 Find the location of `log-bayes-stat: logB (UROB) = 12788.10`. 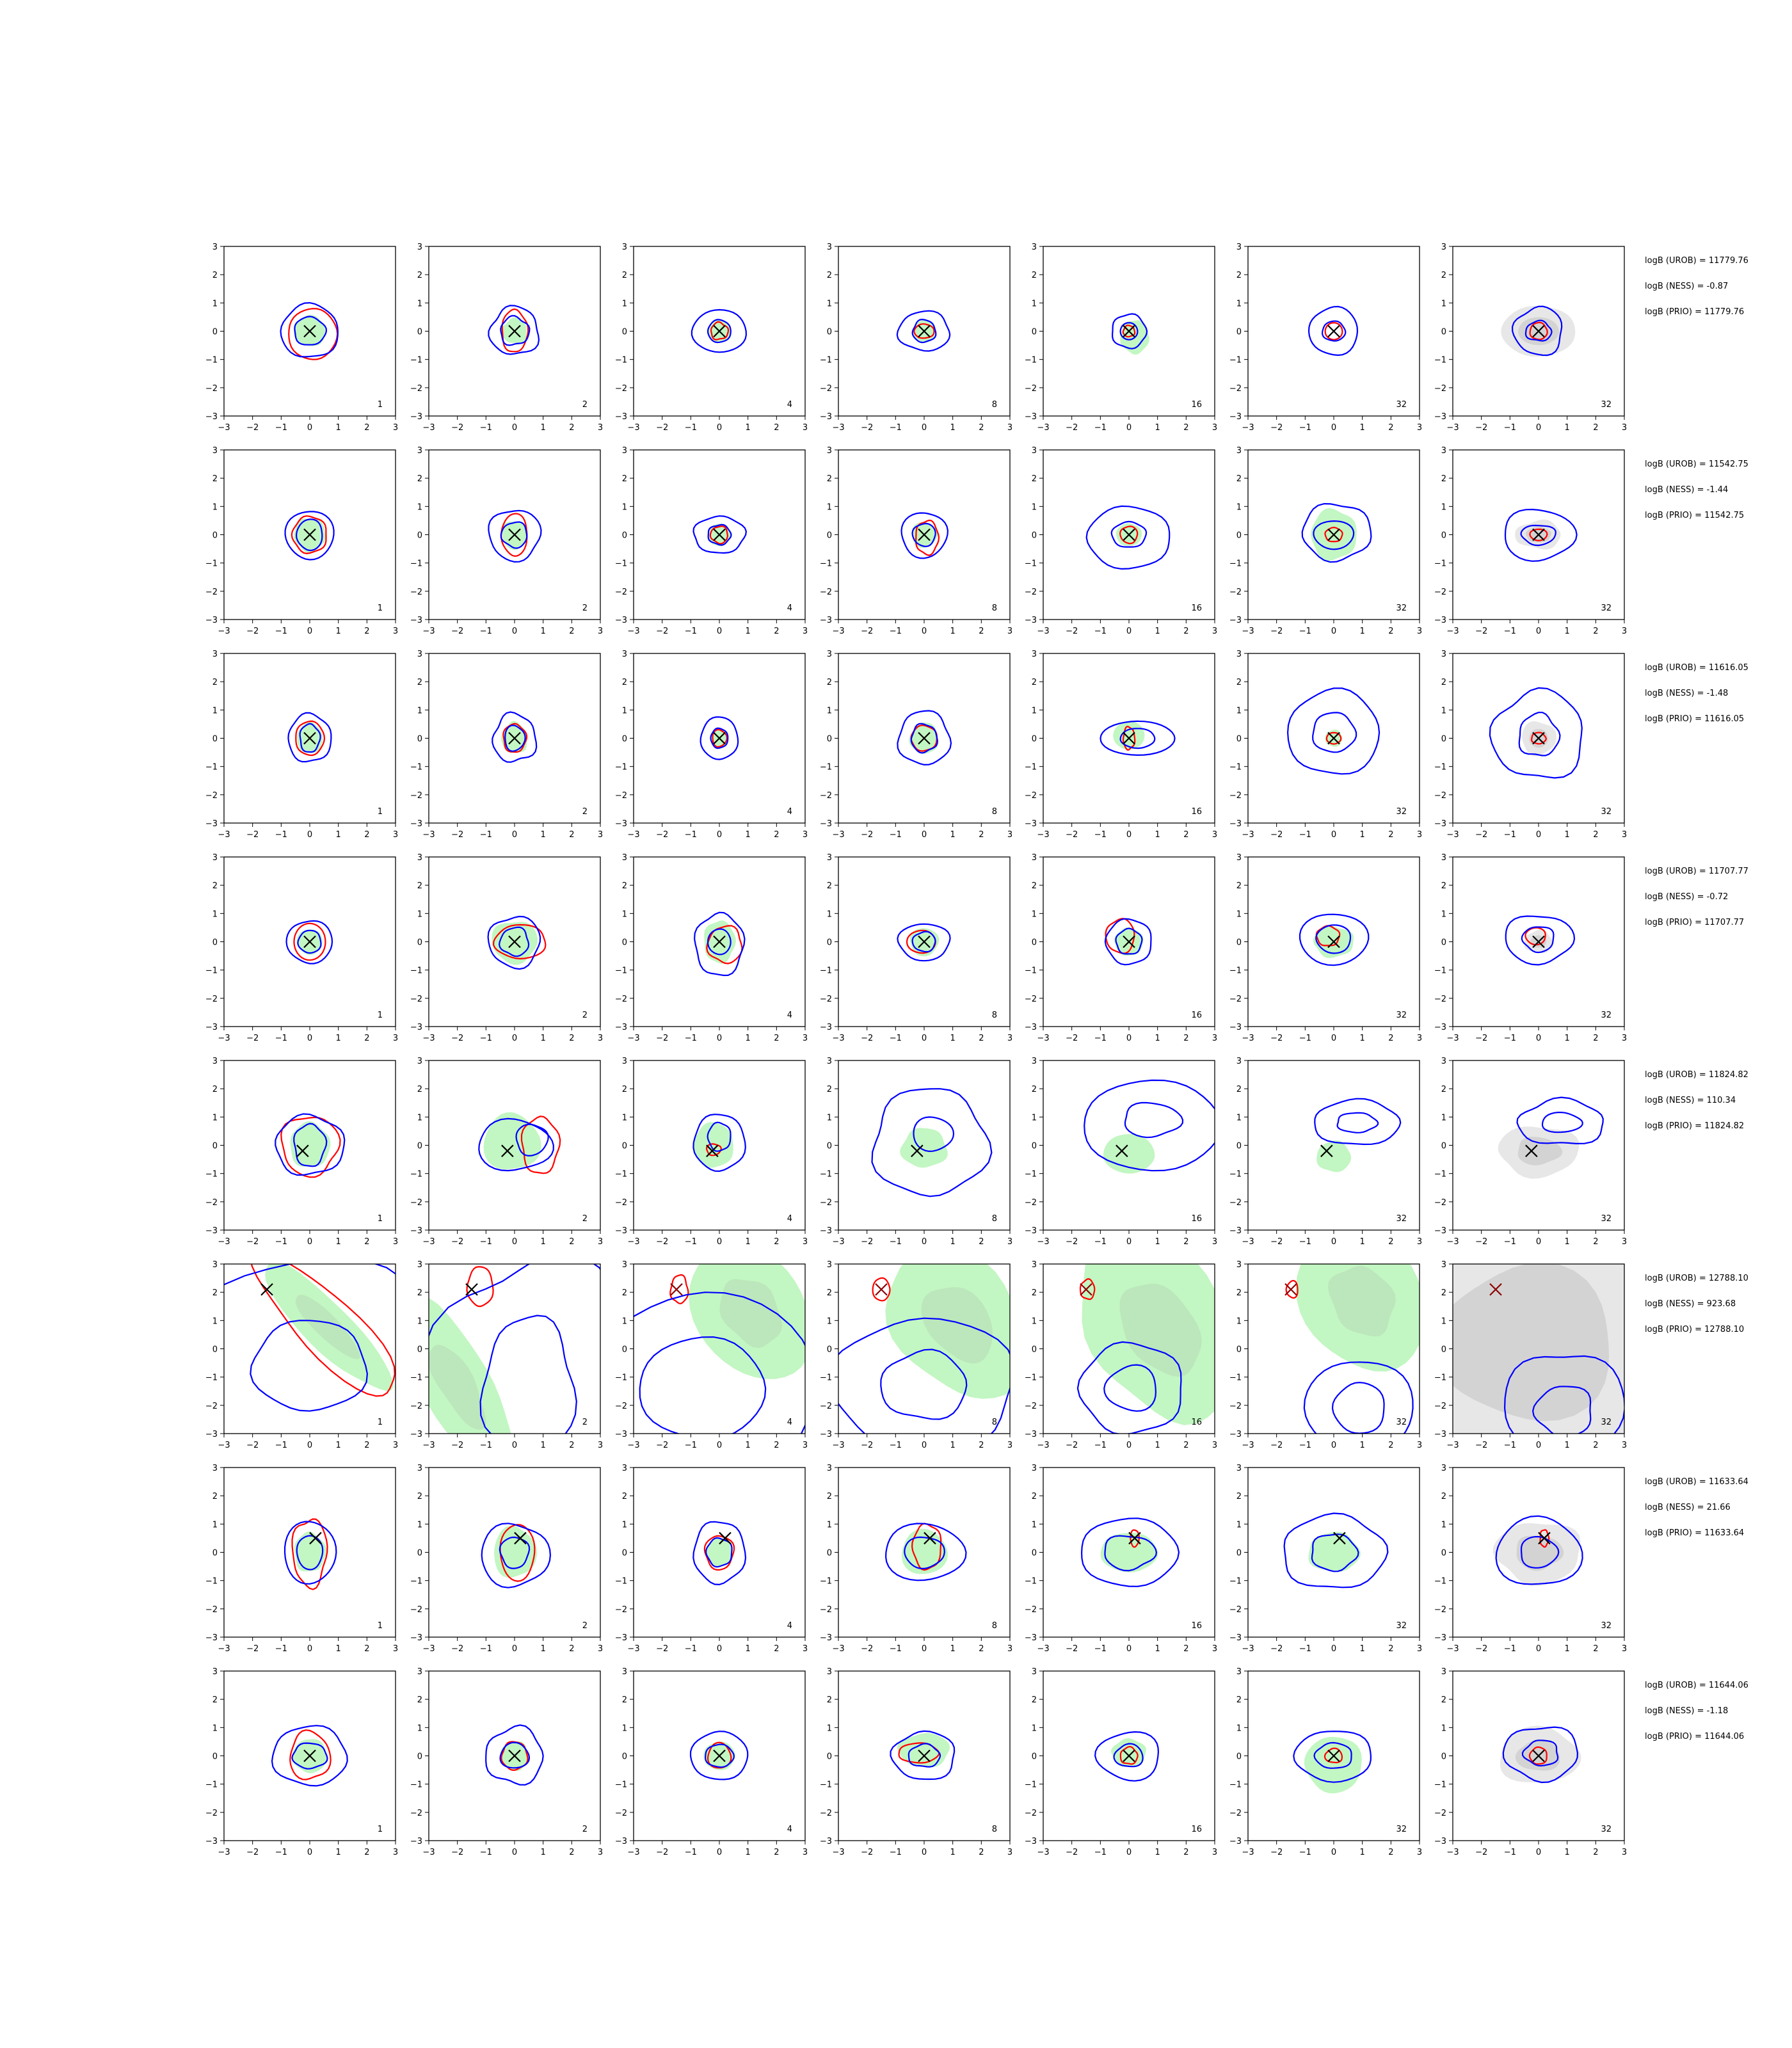

log-bayes-stat: logB (UROB) = 12788.10 is located at coordinates (1696, 1278).